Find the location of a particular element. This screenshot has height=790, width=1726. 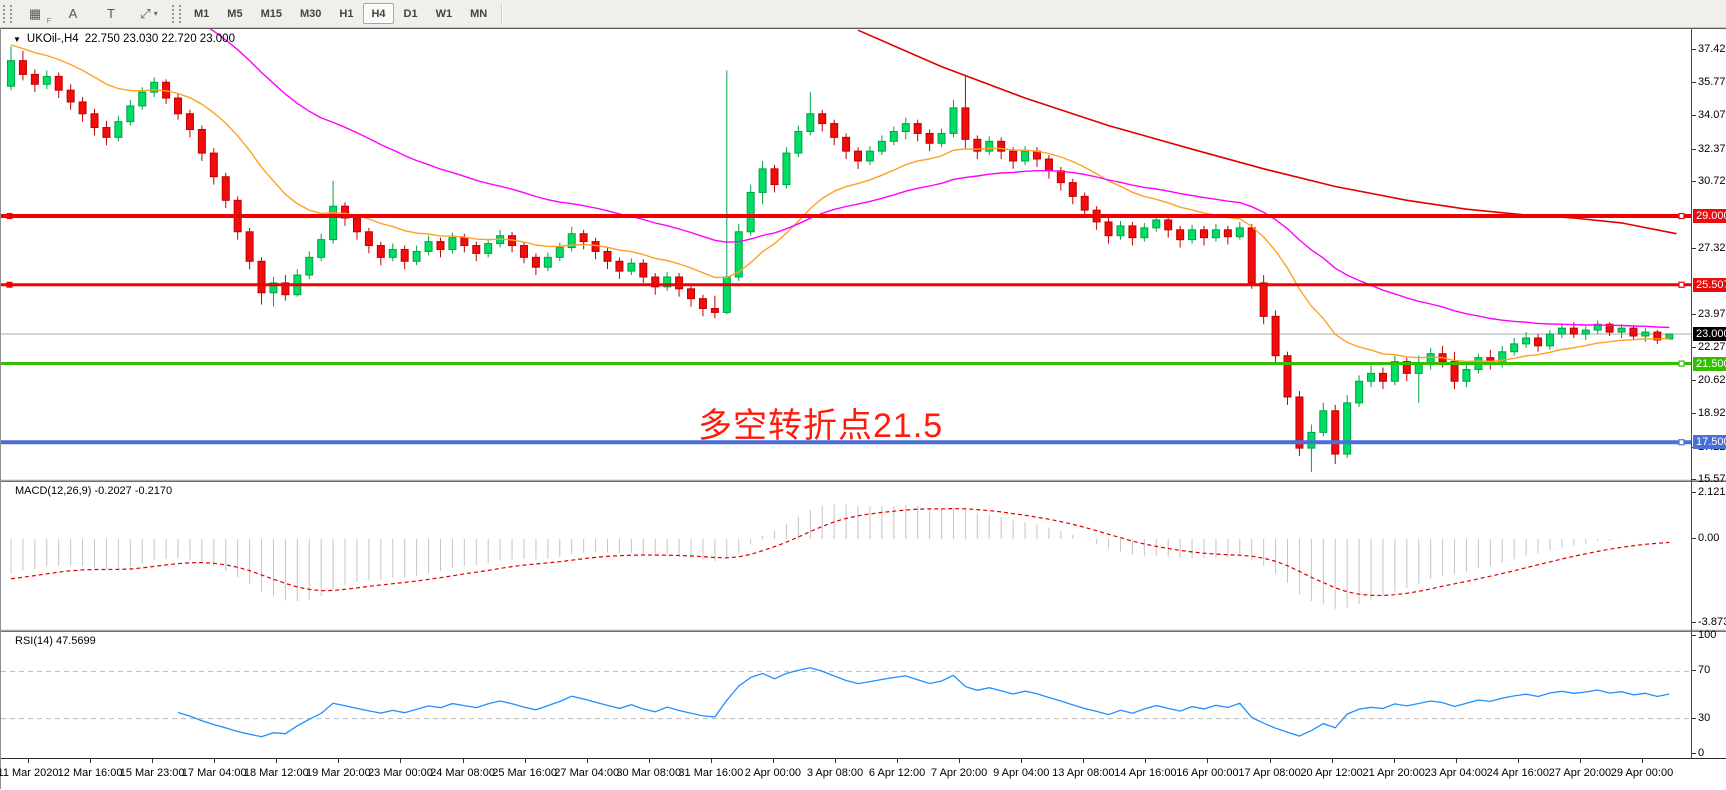

axis-label: 37.420 is located at coordinates (1712, 49).